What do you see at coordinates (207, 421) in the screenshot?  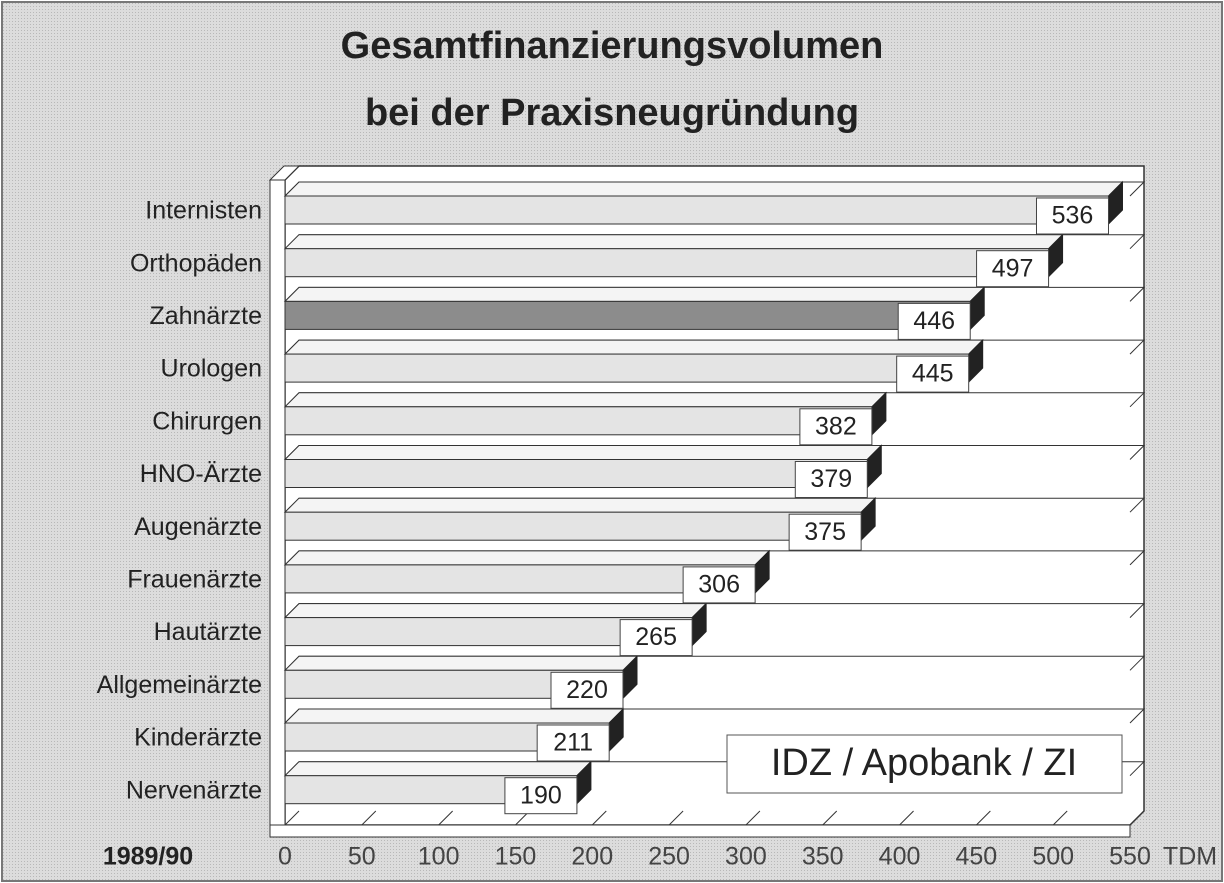 I see `y-tick-label: Chirurgen` at bounding box center [207, 421].